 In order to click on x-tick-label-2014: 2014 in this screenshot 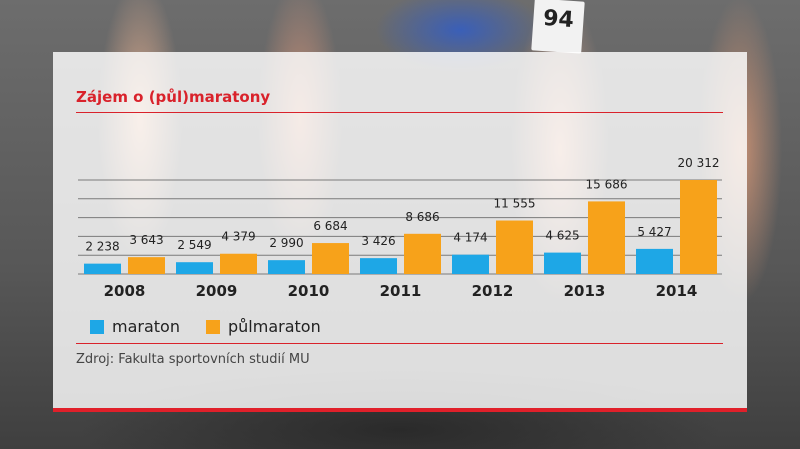, I will do `click(677, 291)`.